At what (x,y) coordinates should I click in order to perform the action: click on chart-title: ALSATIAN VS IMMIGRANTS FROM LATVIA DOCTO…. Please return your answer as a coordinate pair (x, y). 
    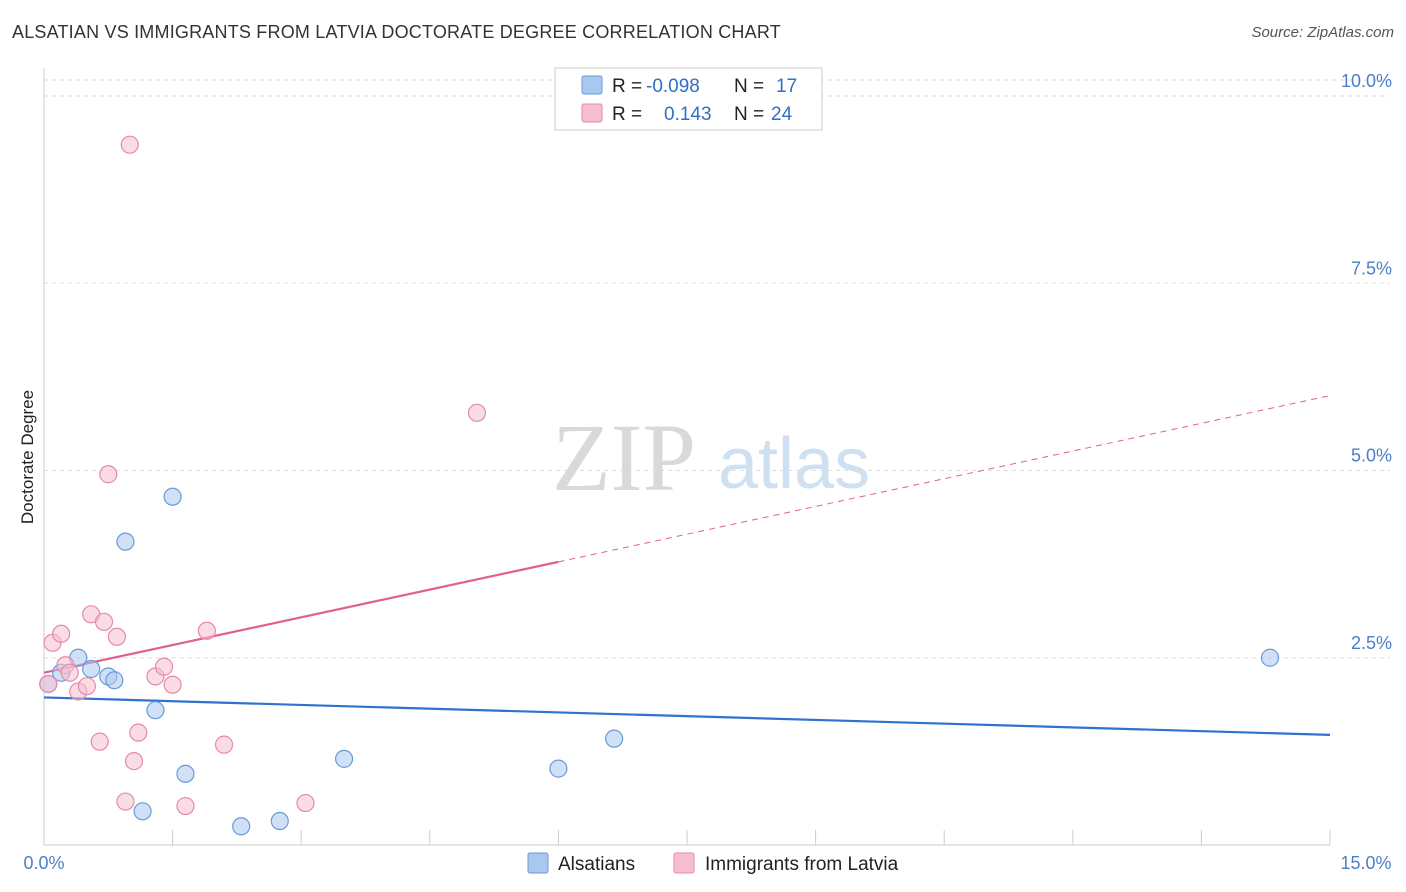
    Looking at the image, I should click on (396, 32).